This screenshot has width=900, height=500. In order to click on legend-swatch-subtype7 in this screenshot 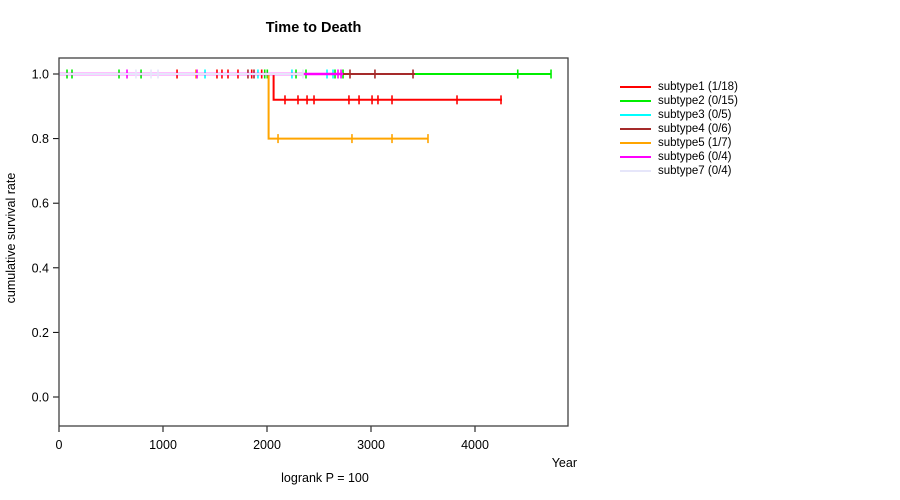, I will do `click(635, 171)`.